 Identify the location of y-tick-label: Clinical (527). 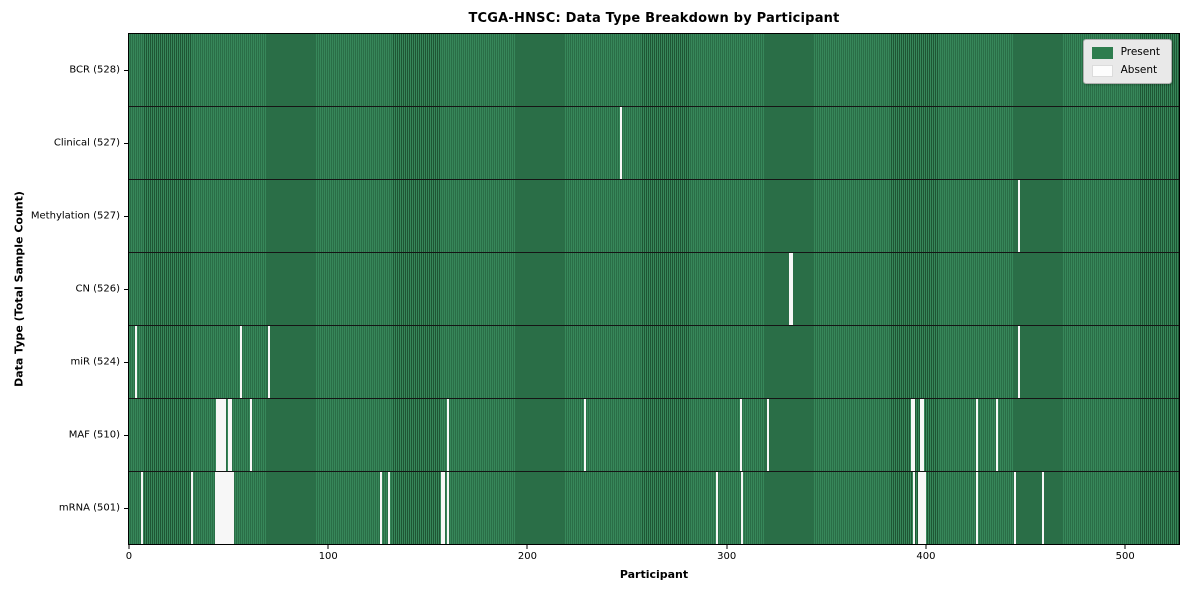
(86, 143).